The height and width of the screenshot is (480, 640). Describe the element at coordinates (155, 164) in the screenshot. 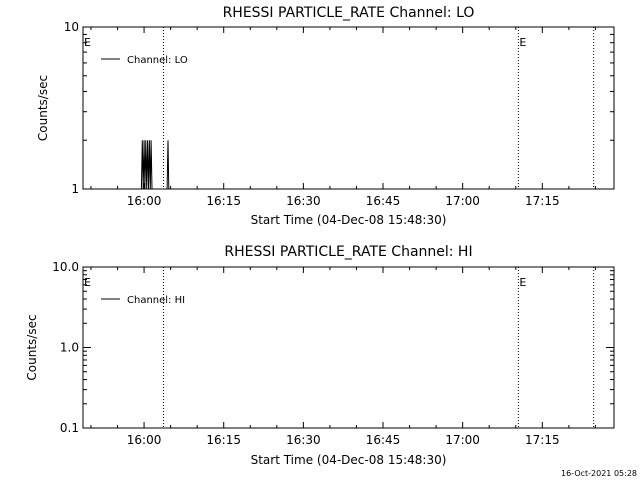

I see `series-line` at that location.